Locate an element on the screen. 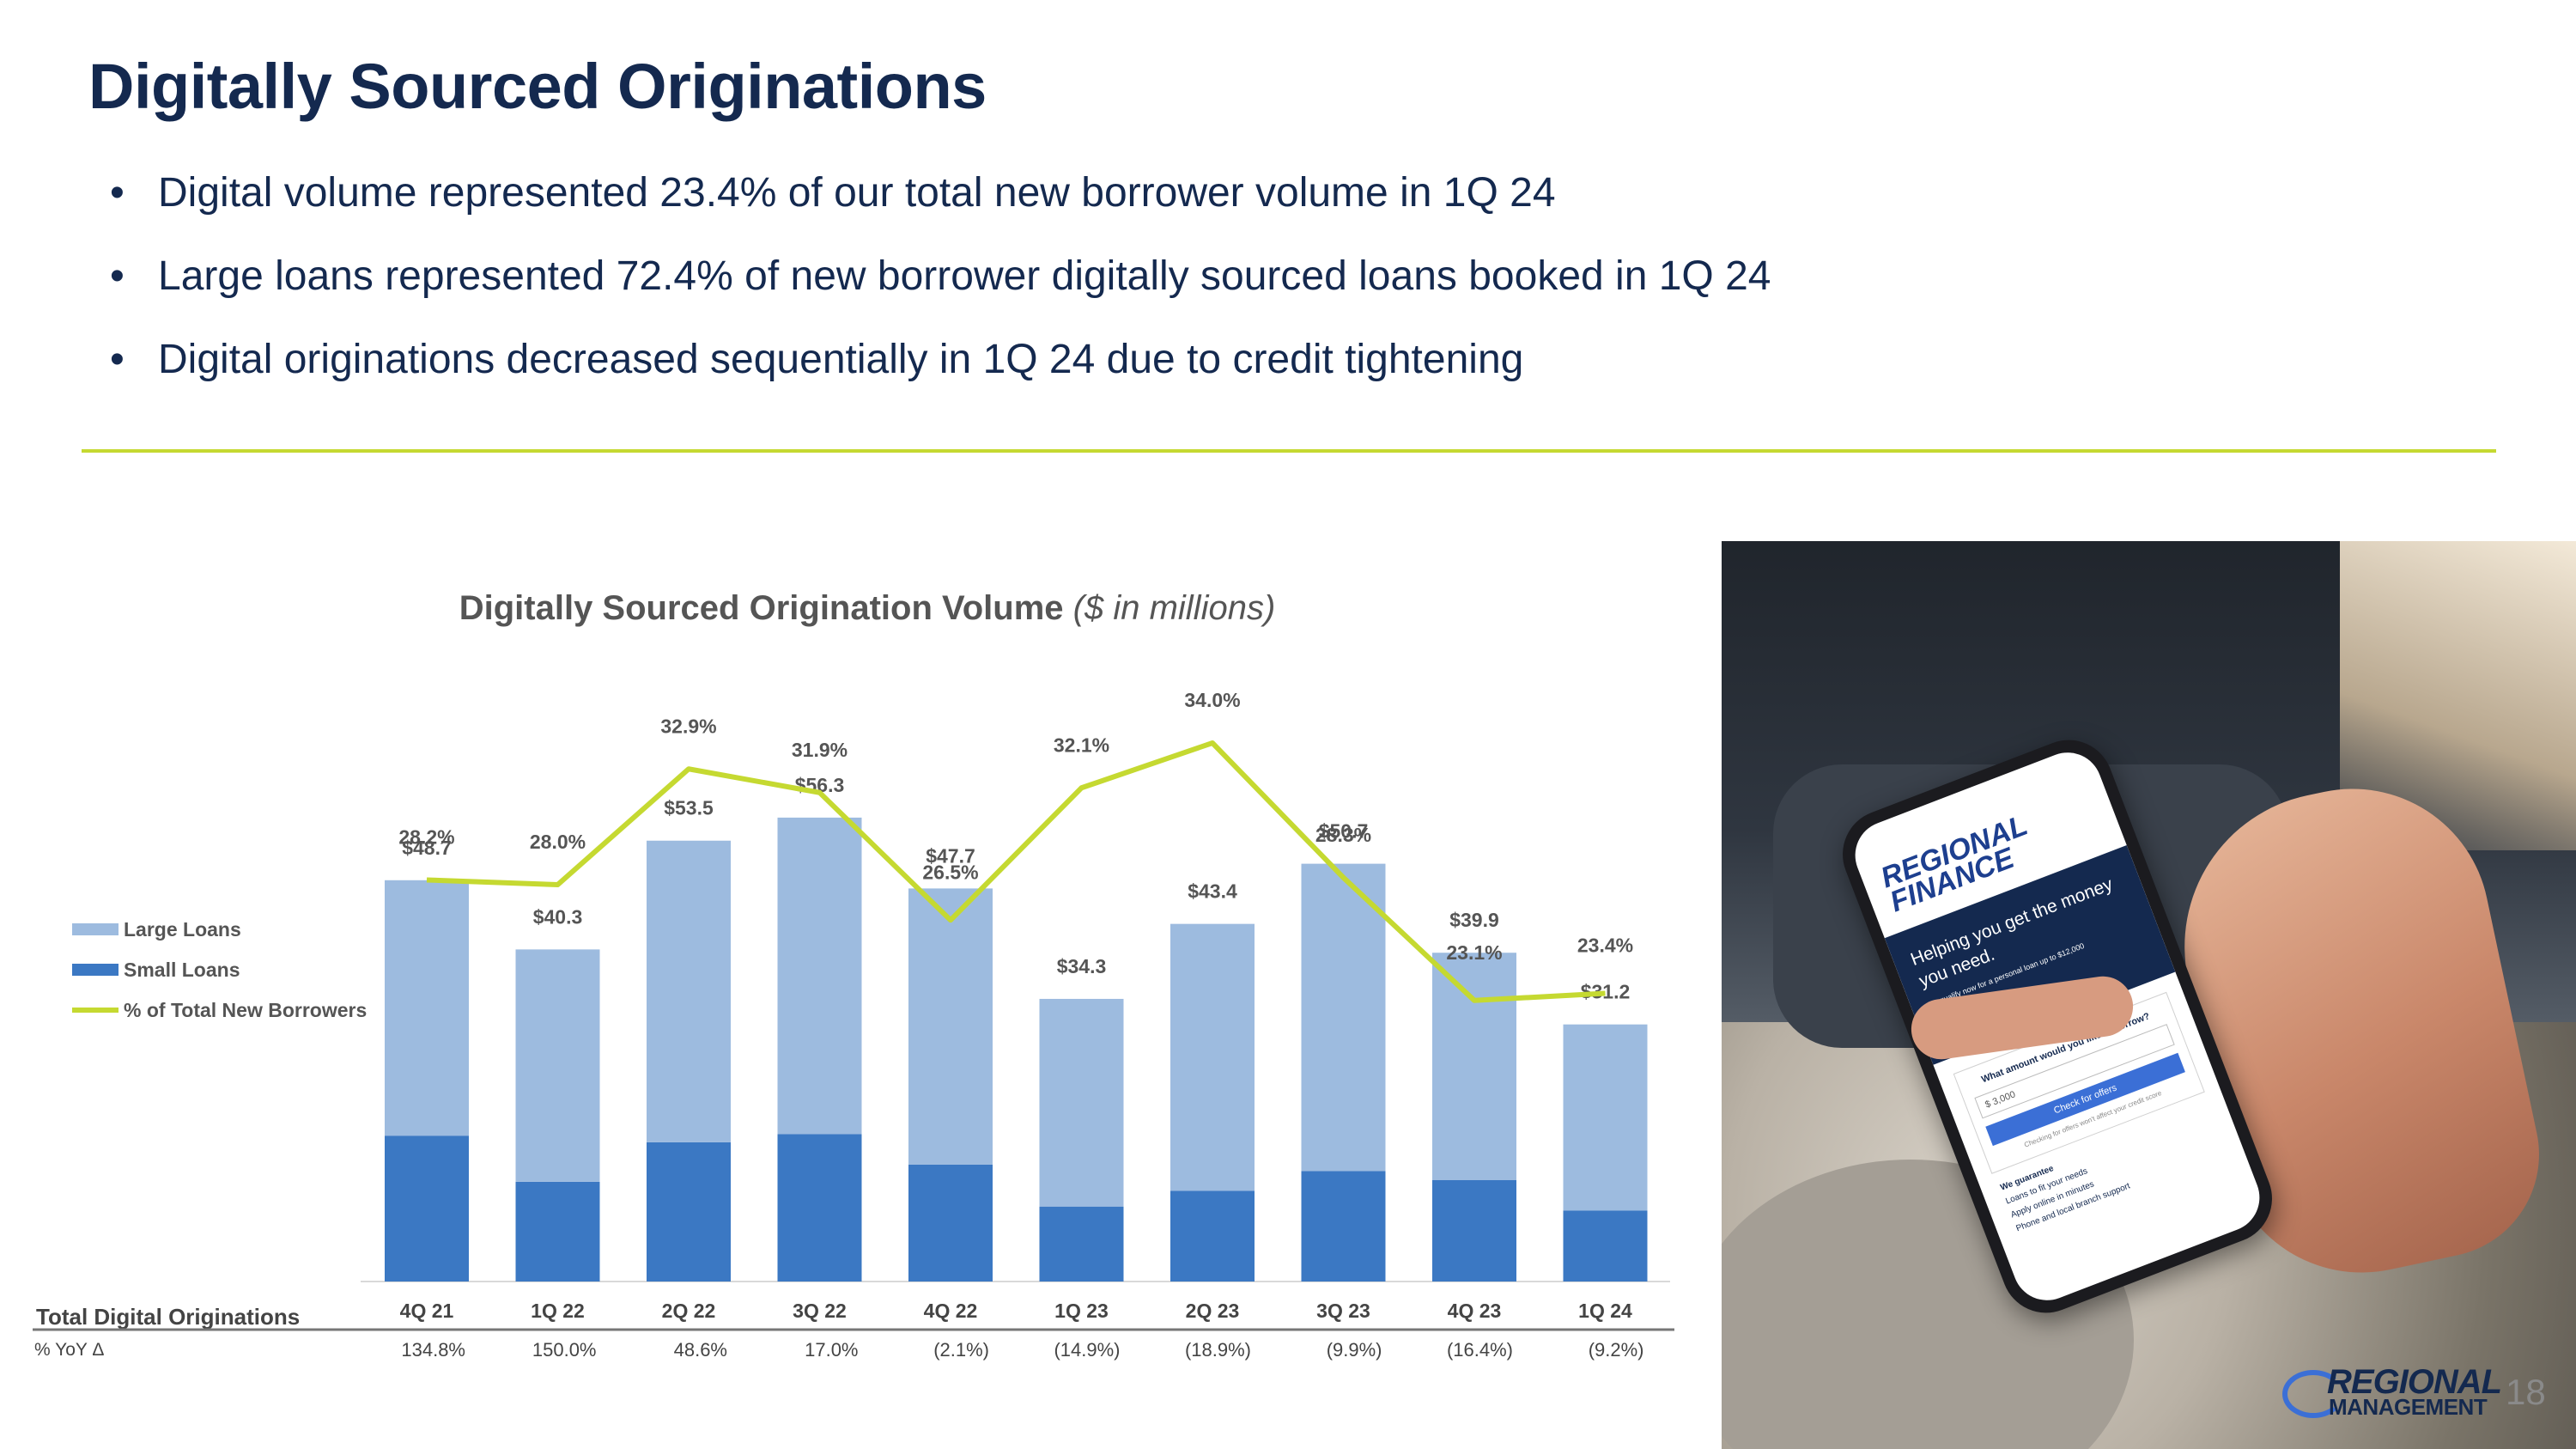 This screenshot has height=1449, width=2576. line-point-label: 28.2% is located at coordinates (426, 837).